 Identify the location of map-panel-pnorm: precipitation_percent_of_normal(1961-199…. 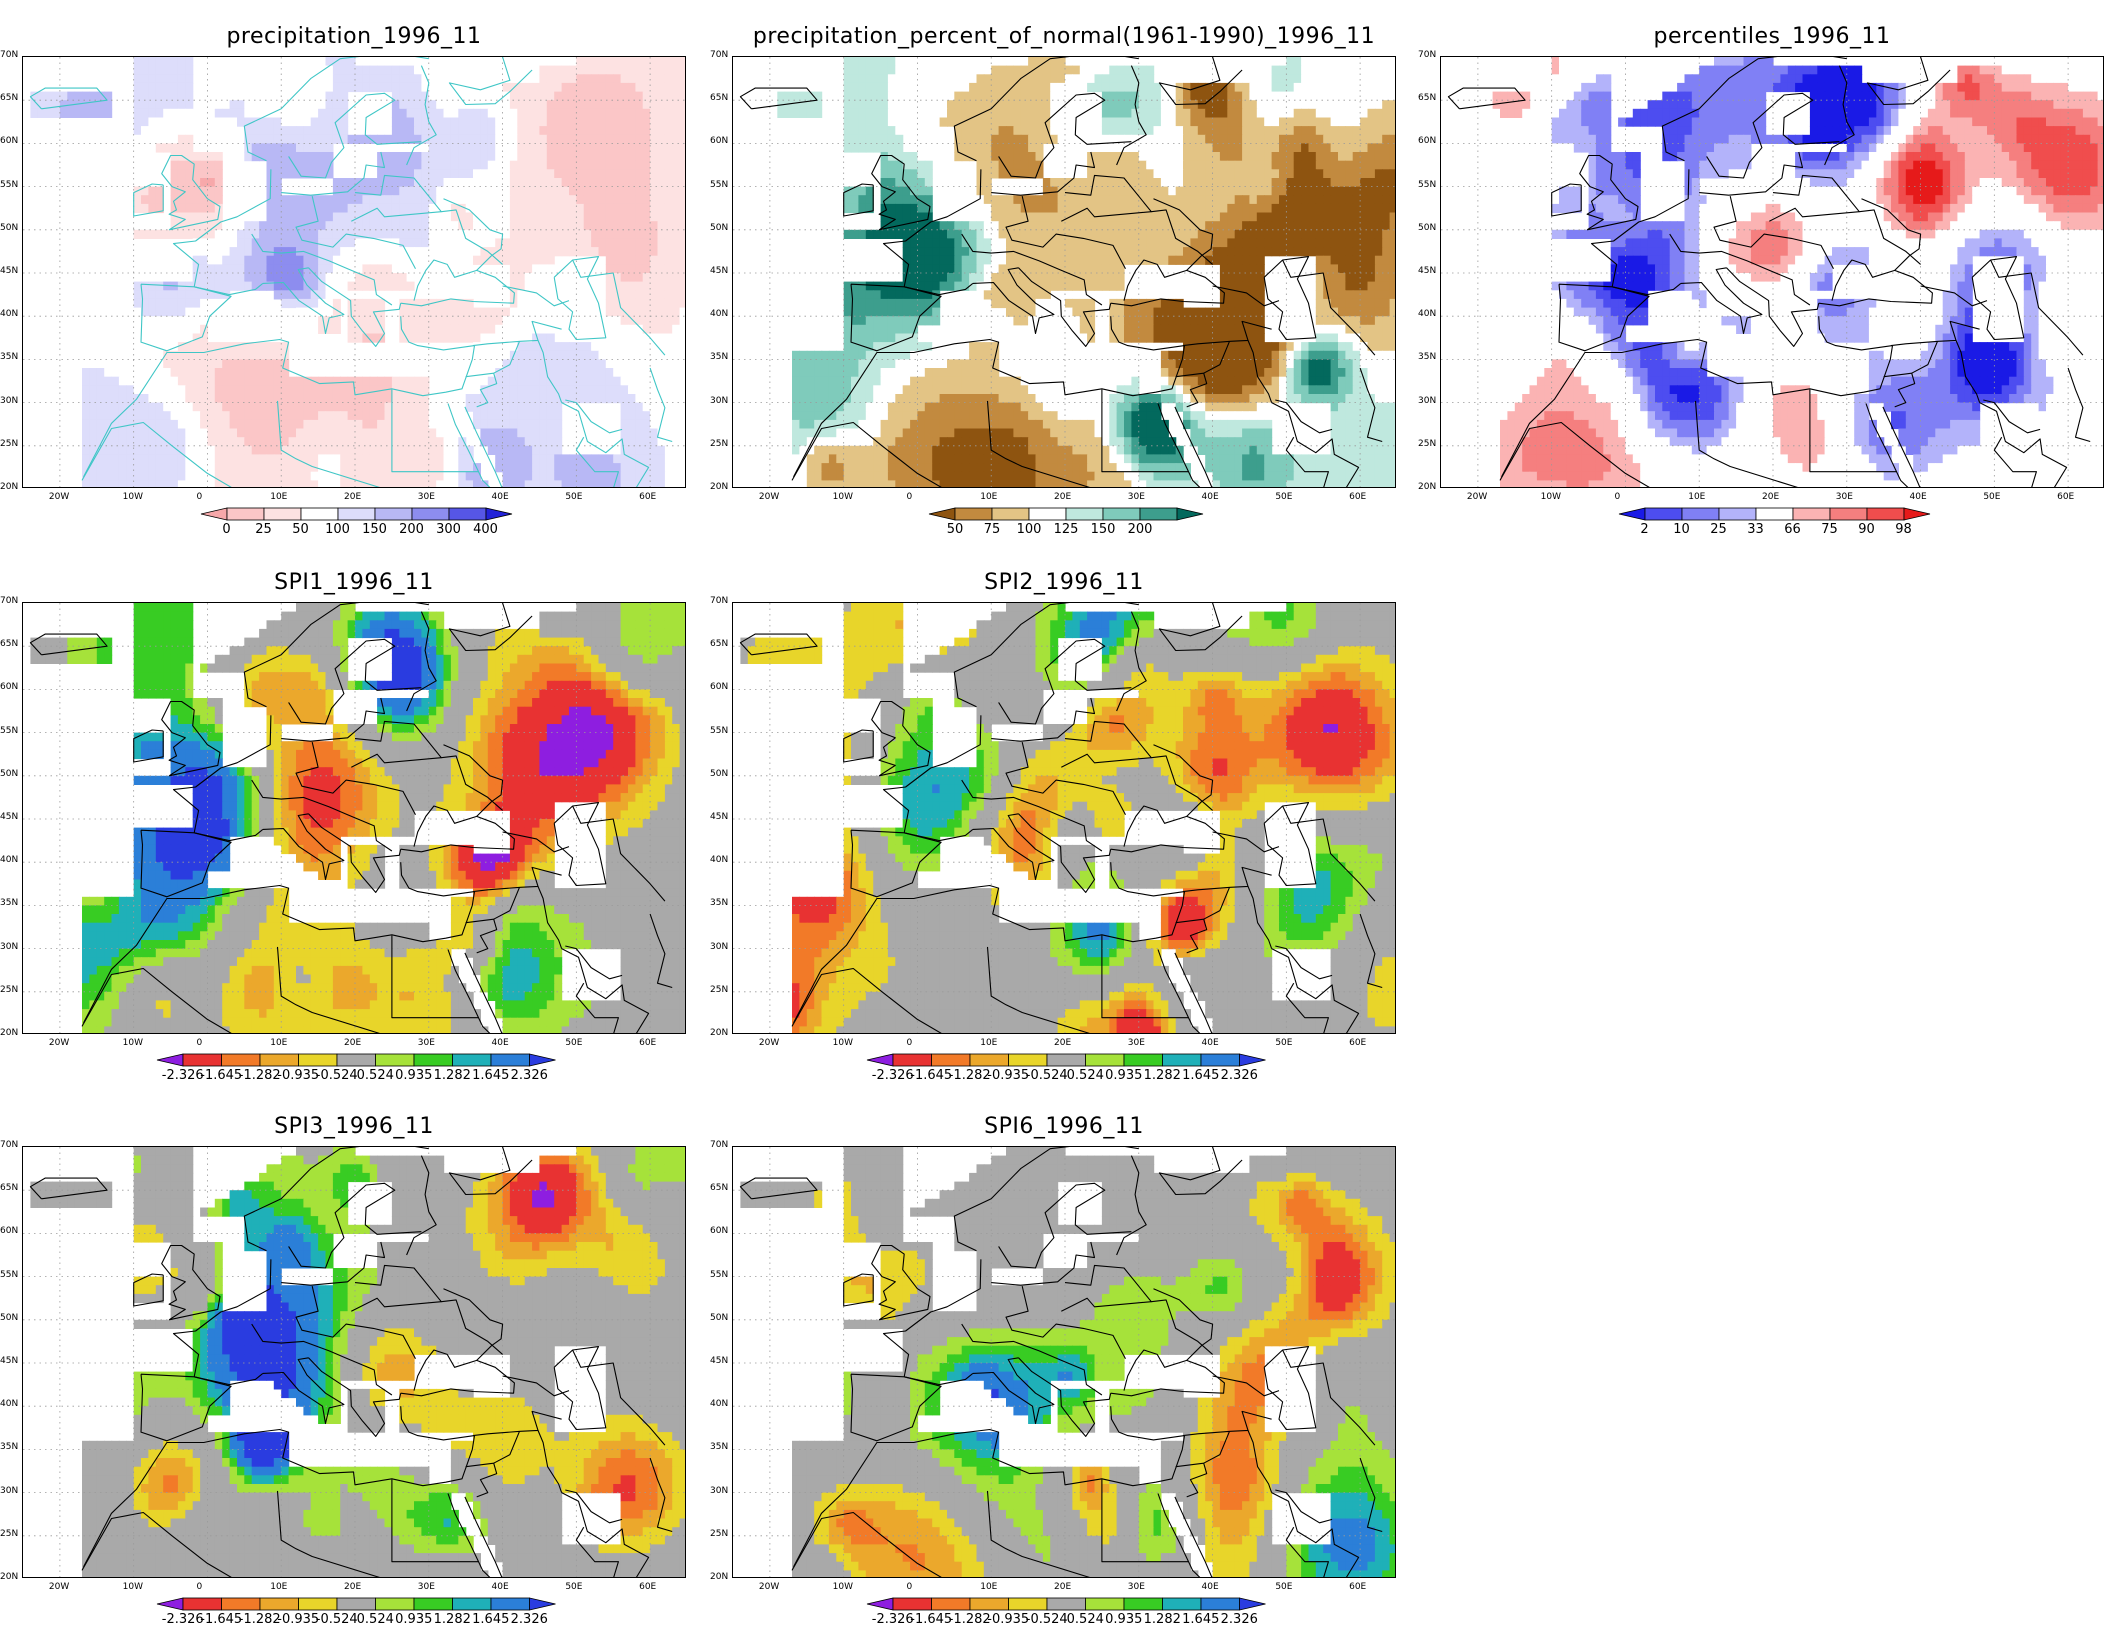
(1060, 270).